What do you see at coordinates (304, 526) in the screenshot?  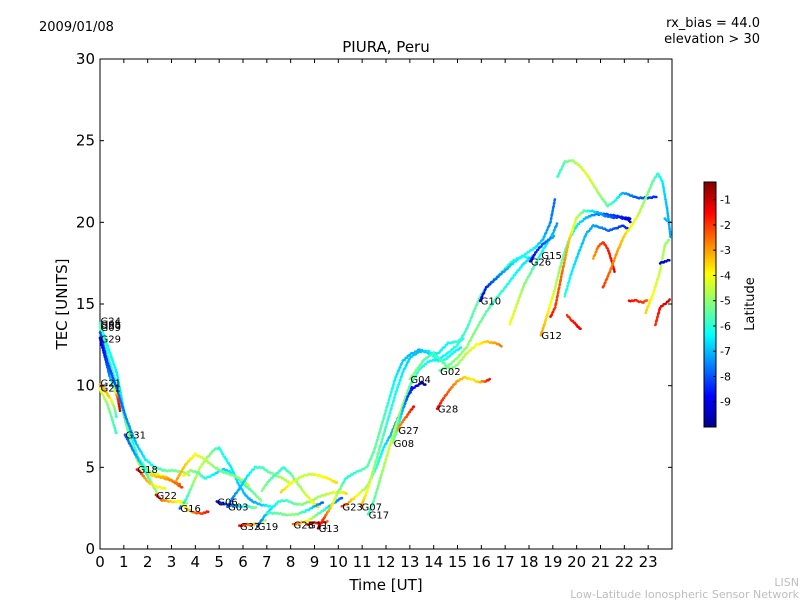 I see `satellite-label: G23` at bounding box center [304, 526].